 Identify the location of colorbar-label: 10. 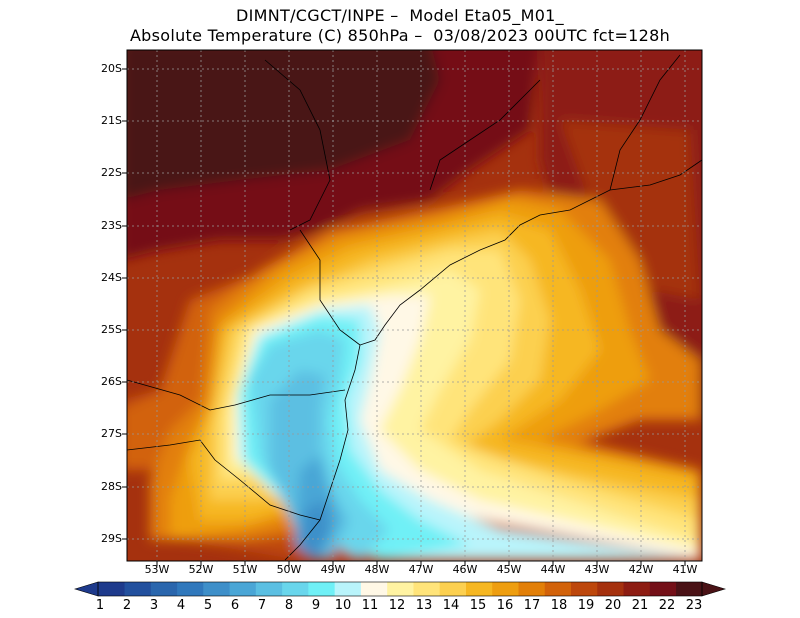
(343, 605).